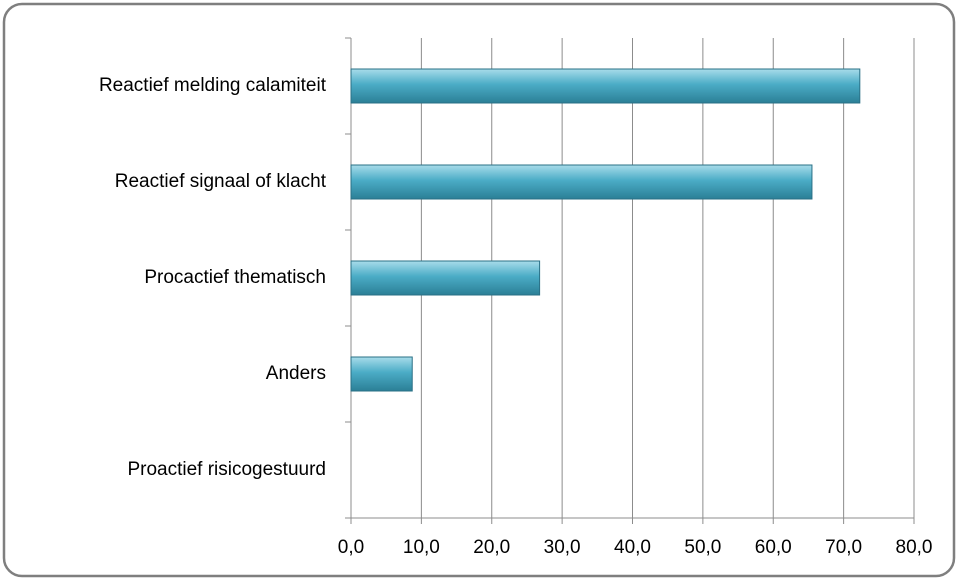 This screenshot has height=581, width=959. What do you see at coordinates (562, 547) in the screenshot?
I see `x-tick-label: 30,0` at bounding box center [562, 547].